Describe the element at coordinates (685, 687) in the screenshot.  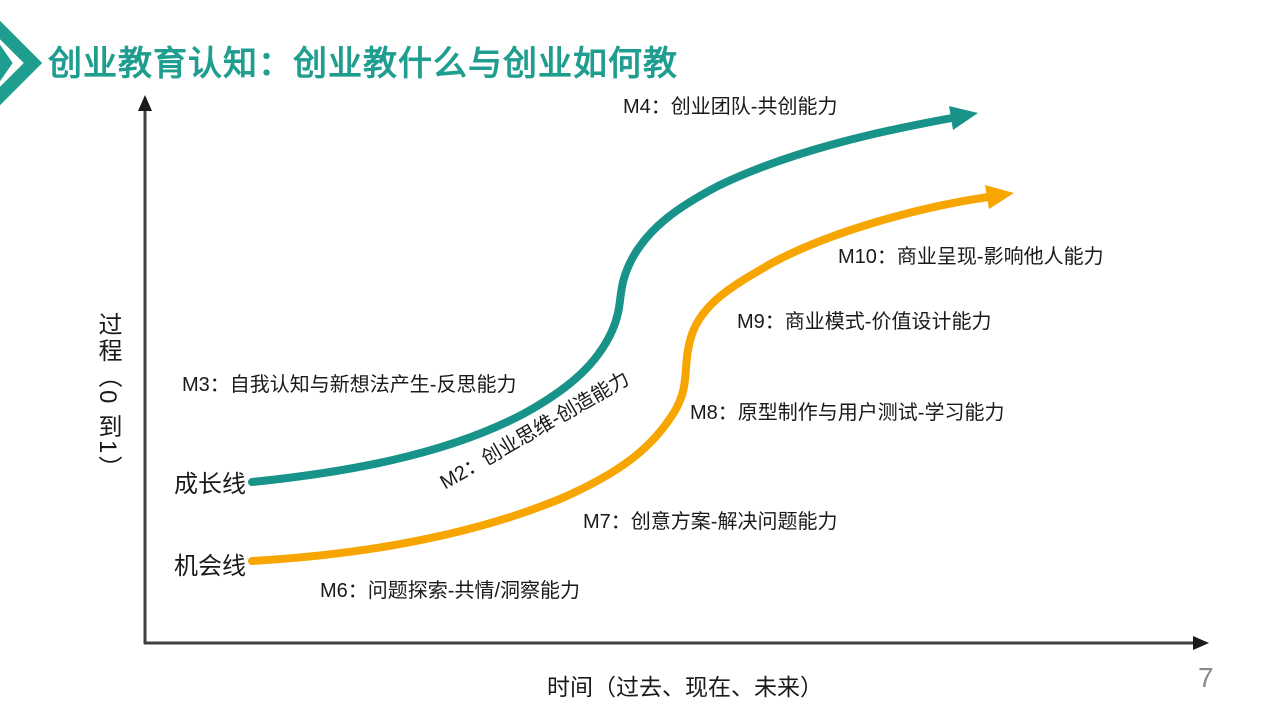
I see `x-axis-label: 时间（过去、现在、未来）` at that location.